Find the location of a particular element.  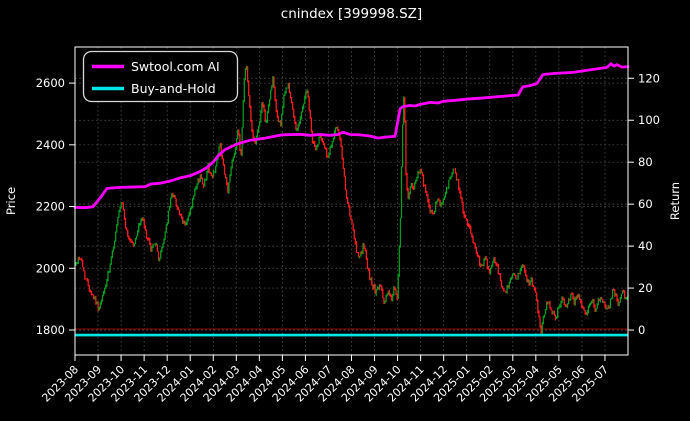

return-tick-label: 40 is located at coordinates (645, 246).